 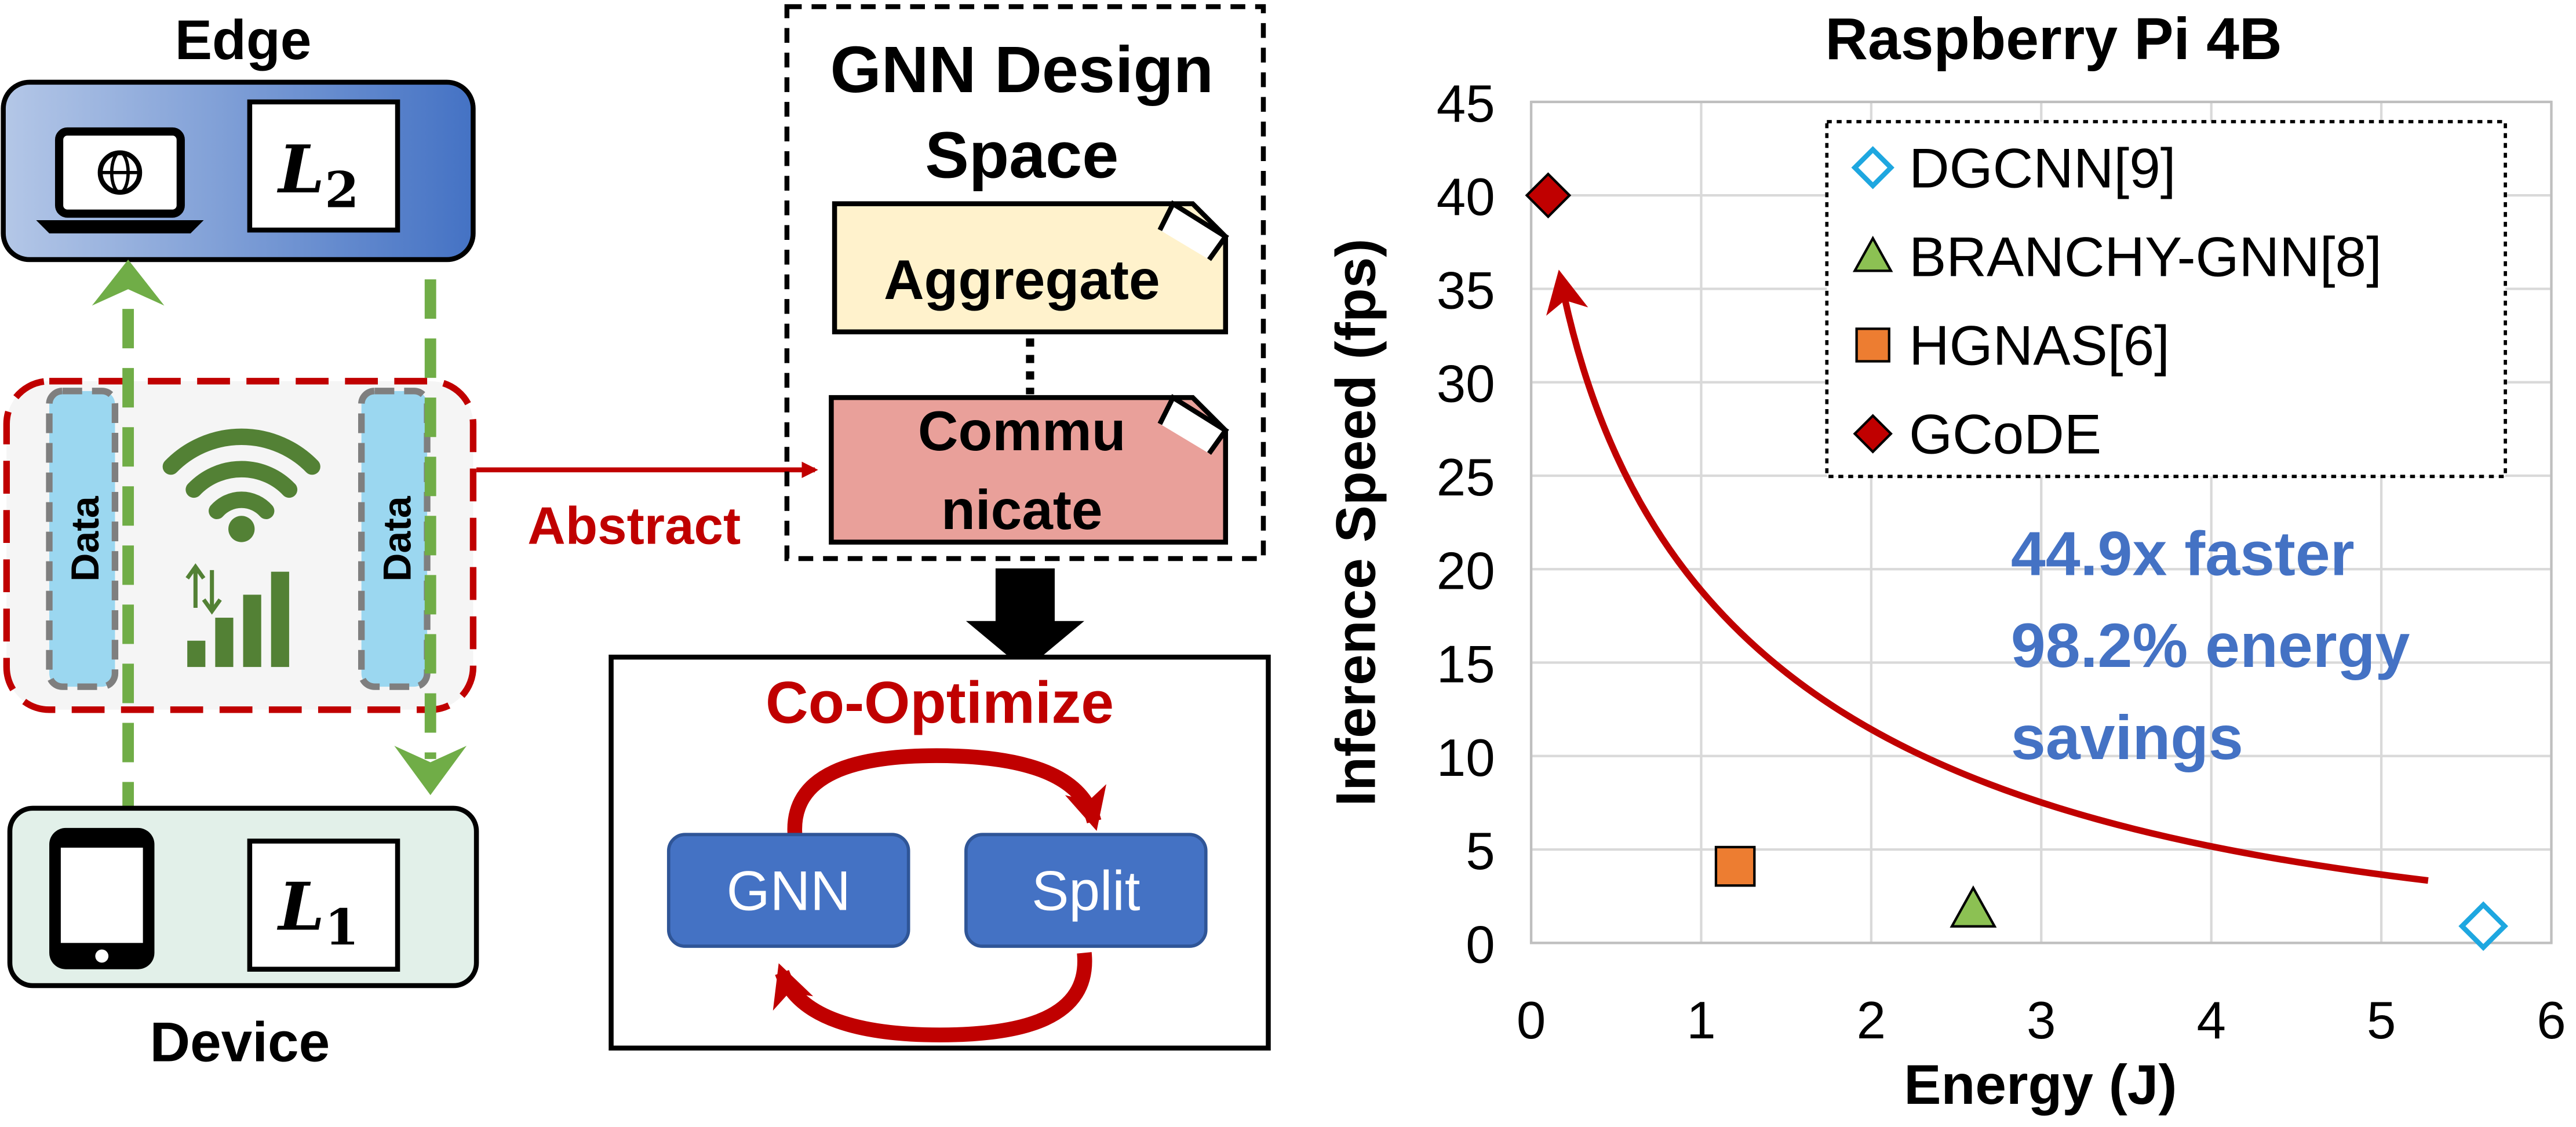 I want to click on annotation-line2: 98.2% energy, so click(x=2210, y=645).